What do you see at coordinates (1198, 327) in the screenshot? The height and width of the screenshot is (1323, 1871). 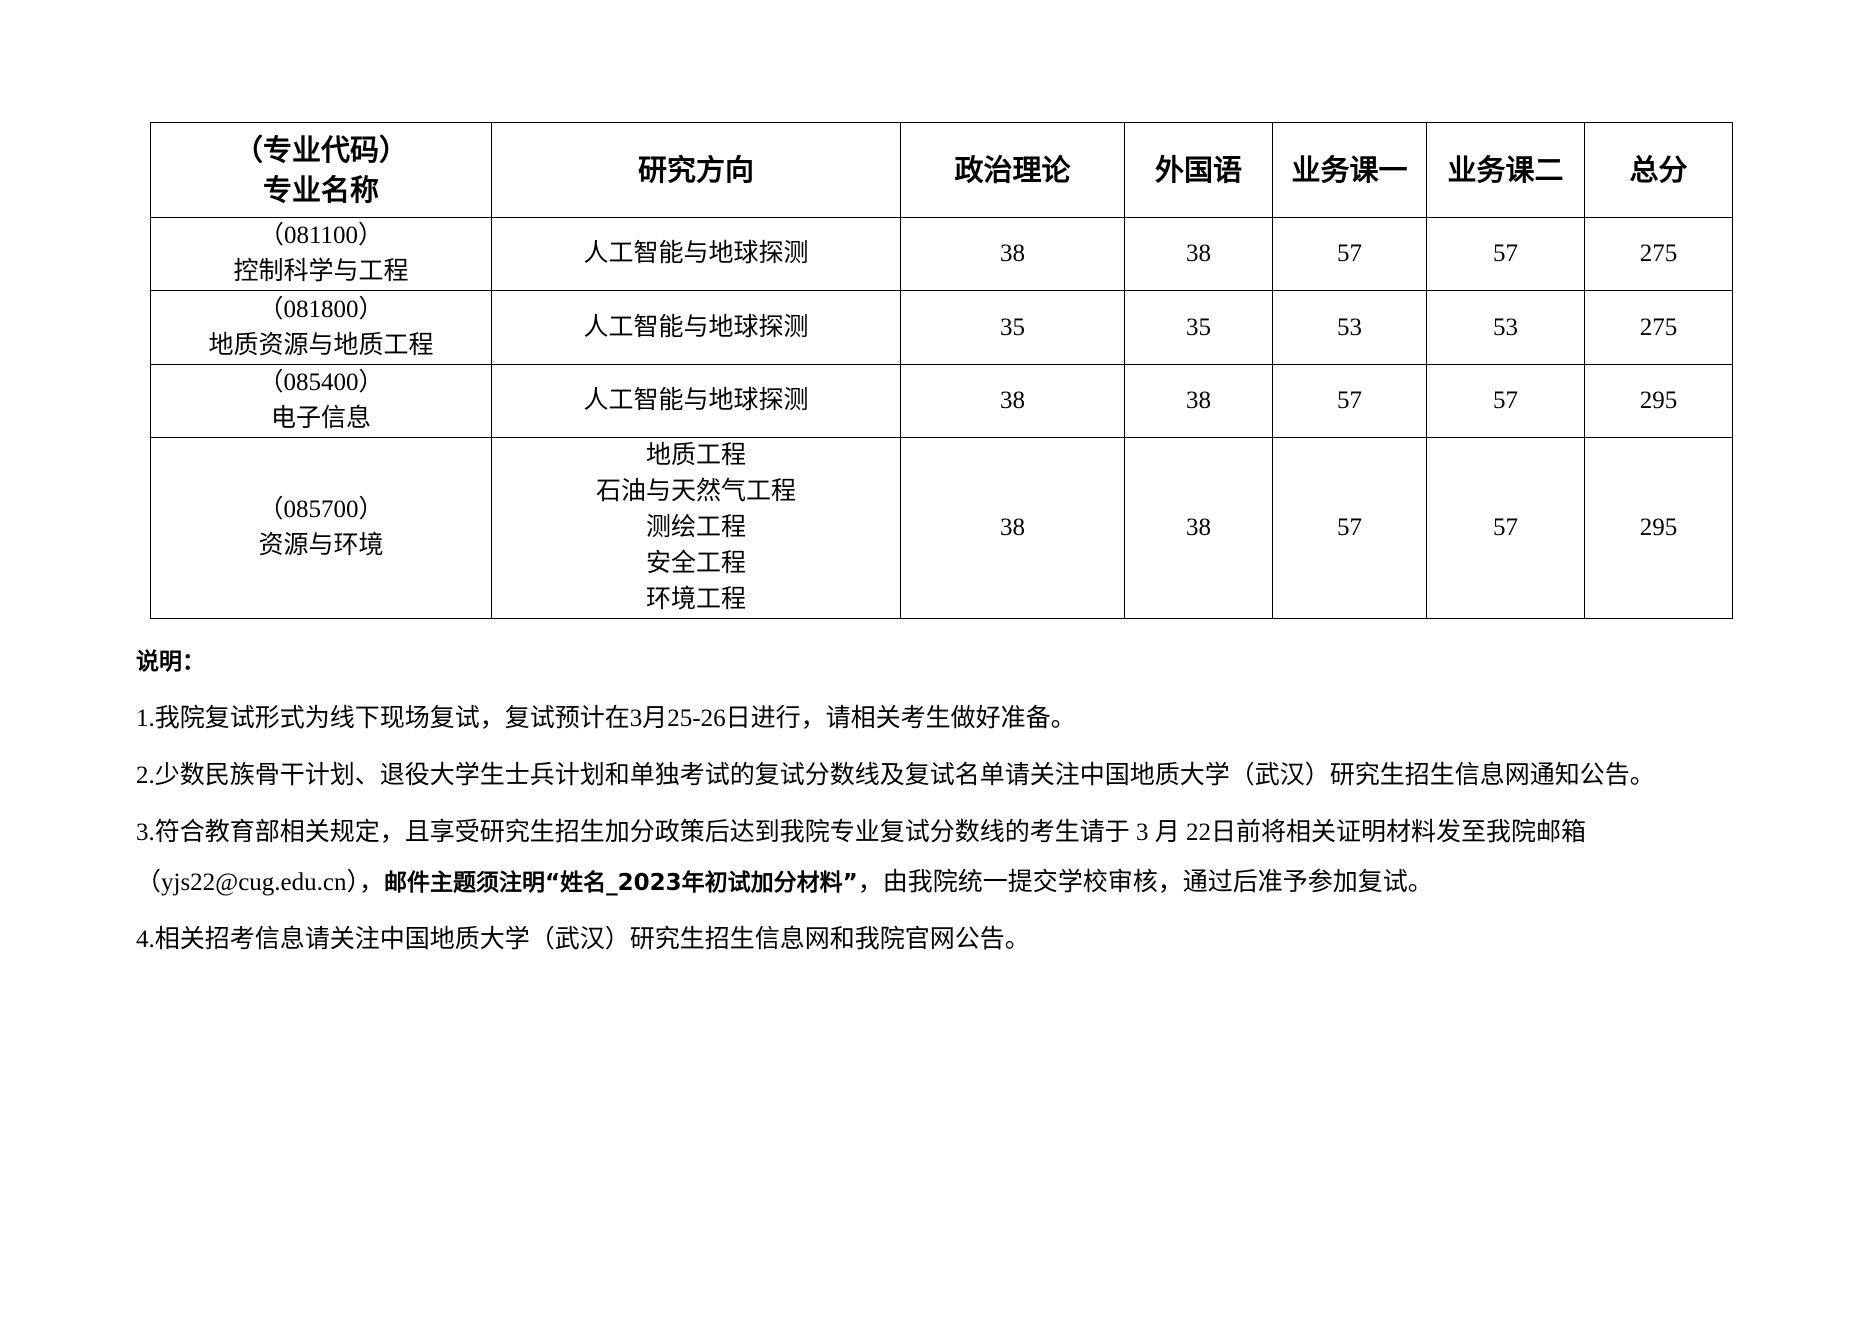 I see `foreign-score: 35` at bounding box center [1198, 327].